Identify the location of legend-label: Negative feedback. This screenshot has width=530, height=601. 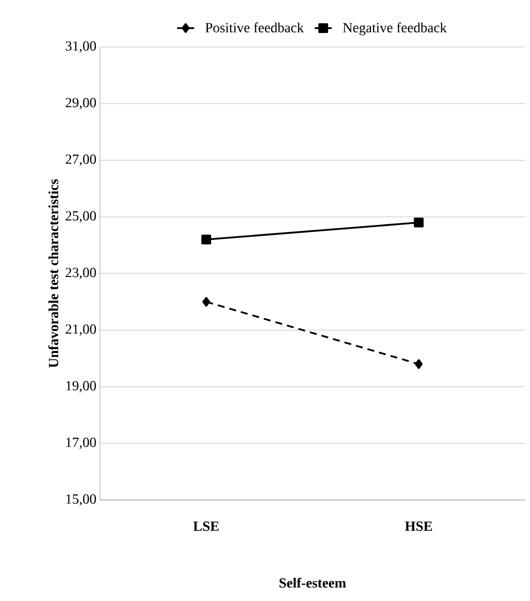
(395, 29).